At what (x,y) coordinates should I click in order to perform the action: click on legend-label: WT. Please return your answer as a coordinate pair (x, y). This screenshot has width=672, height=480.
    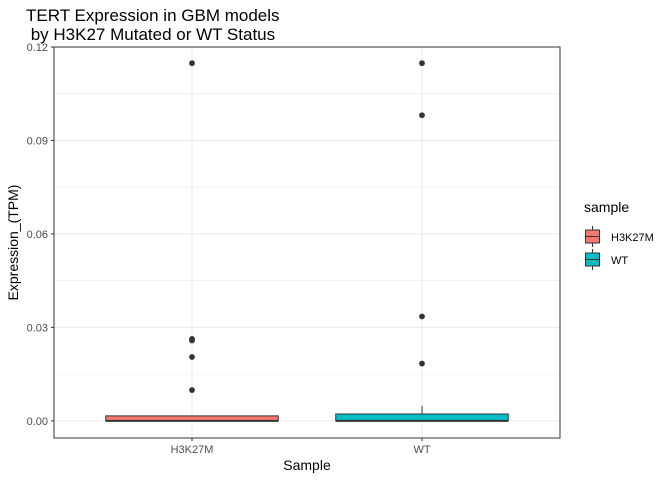
    Looking at the image, I should click on (619, 261).